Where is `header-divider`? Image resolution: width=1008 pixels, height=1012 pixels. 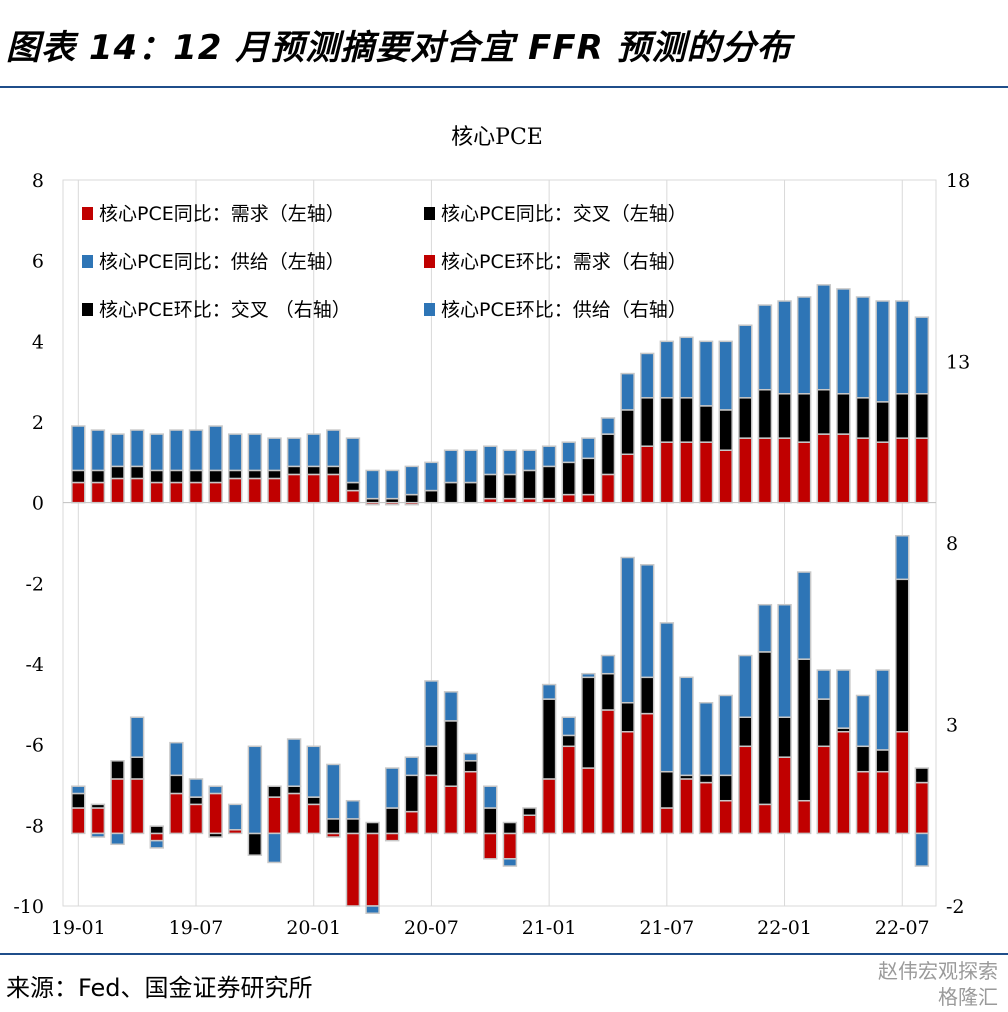
header-divider is located at coordinates (504, 87).